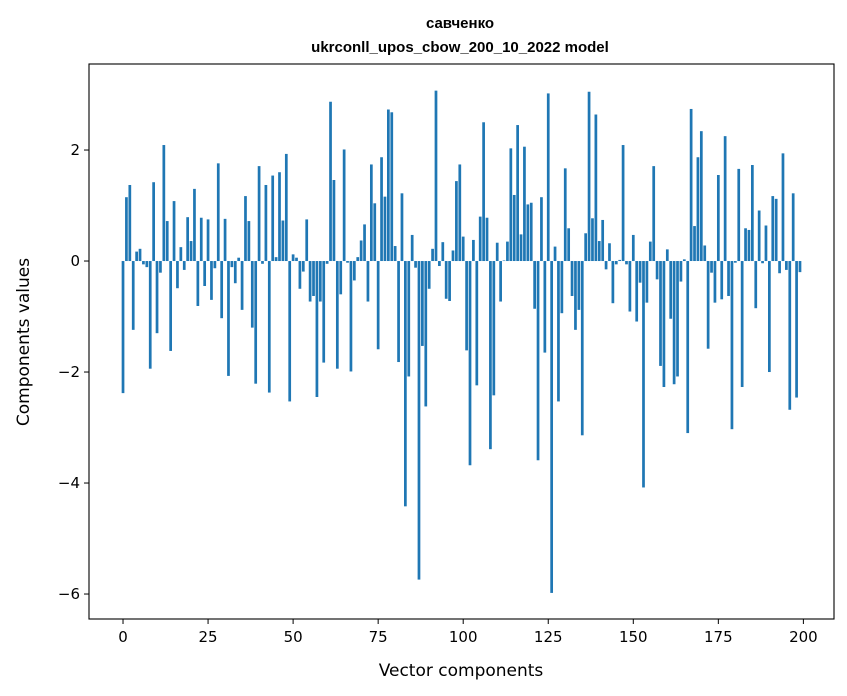  Describe the element at coordinates (463, 637) in the screenshot. I see `x-tick-label: 100` at that location.